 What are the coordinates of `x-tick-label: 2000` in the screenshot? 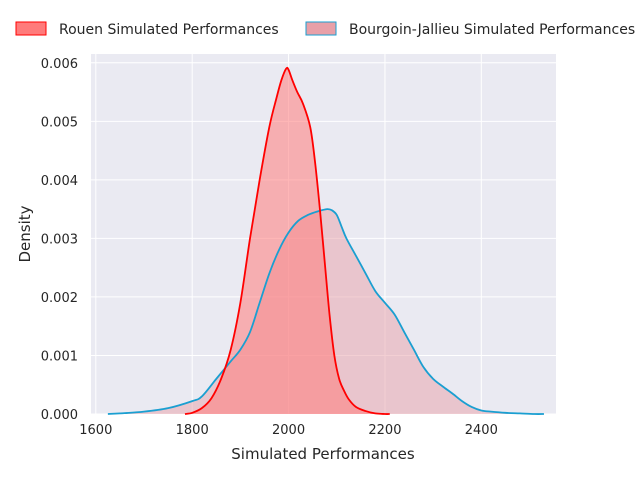 It's located at (288, 430).